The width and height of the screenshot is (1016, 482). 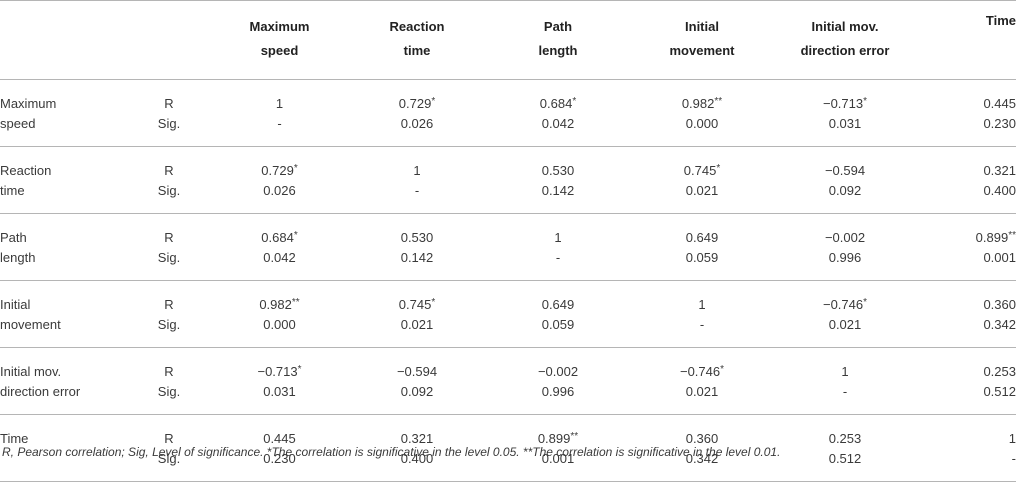 I want to click on correlation-cell: 0.729*, so click(x=417, y=97).